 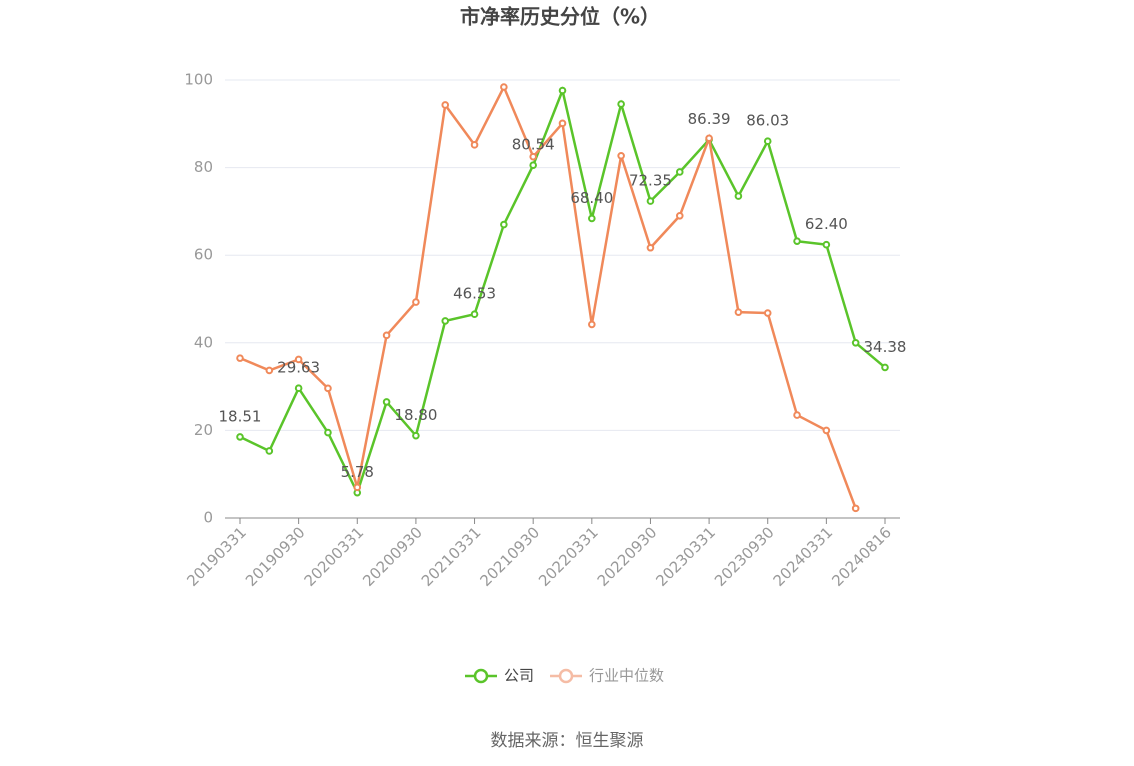 I want to click on data-label: 34.38, so click(x=885, y=347).